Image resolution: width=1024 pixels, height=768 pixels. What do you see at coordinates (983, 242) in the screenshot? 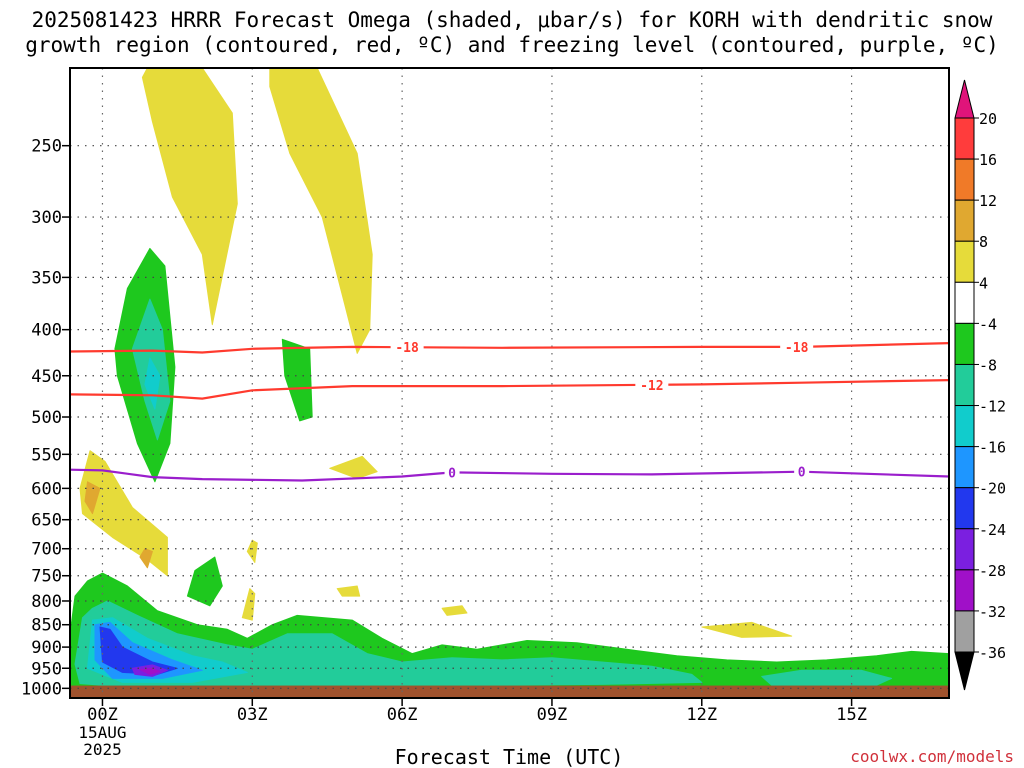
I see `colorbar-label-3: 8` at bounding box center [983, 242].